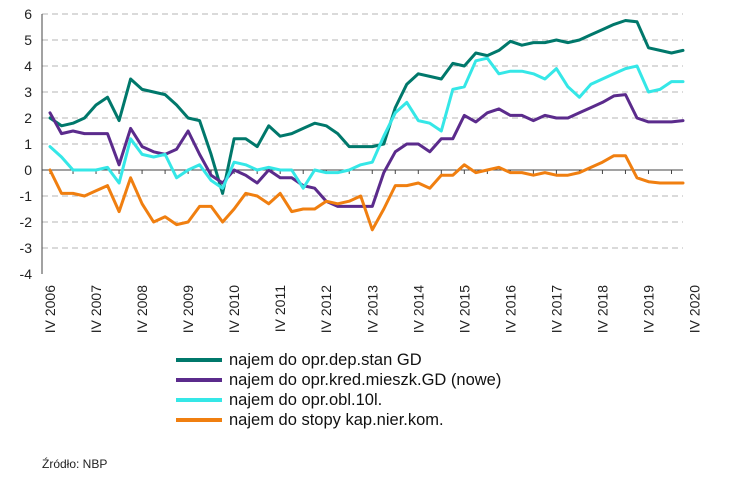 The width and height of the screenshot is (746, 485). Describe the element at coordinates (142, 309) in the screenshot. I see `x-tick-label: IV 2008` at that location.